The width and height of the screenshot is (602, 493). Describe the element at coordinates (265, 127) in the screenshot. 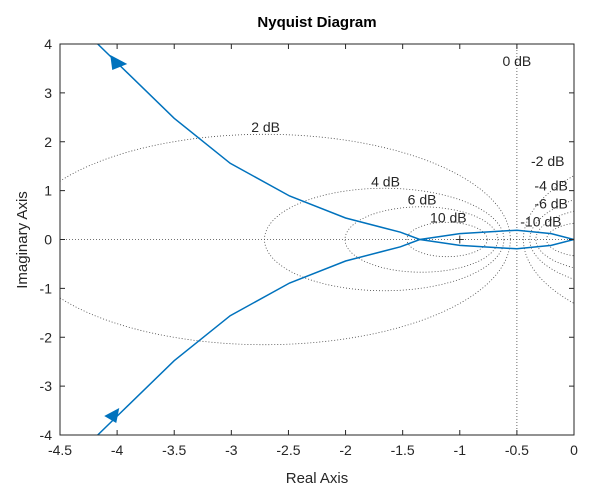

I see `m-circle-label: 2 dB` at that location.